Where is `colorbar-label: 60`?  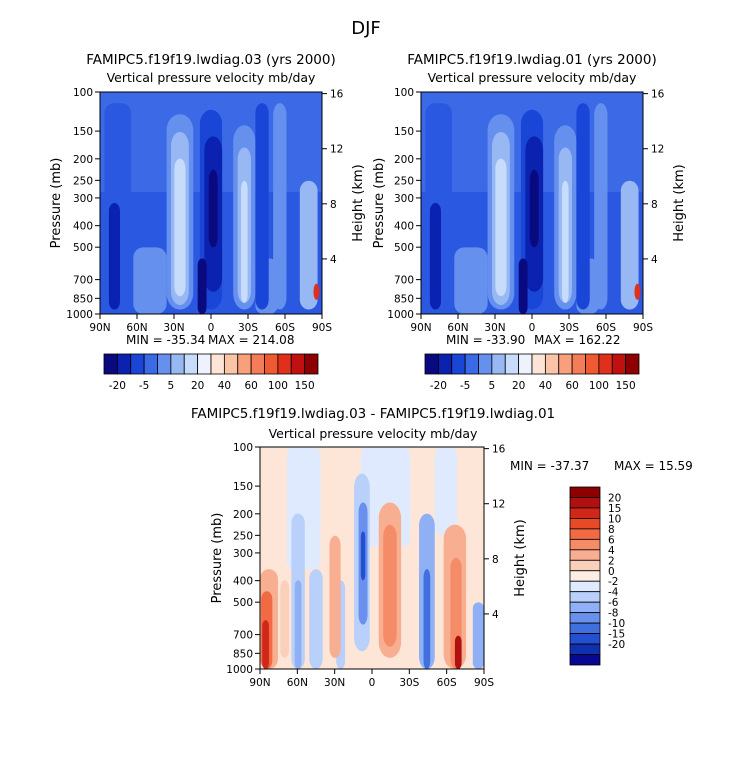 colorbar-label: 60 is located at coordinates (250, 386).